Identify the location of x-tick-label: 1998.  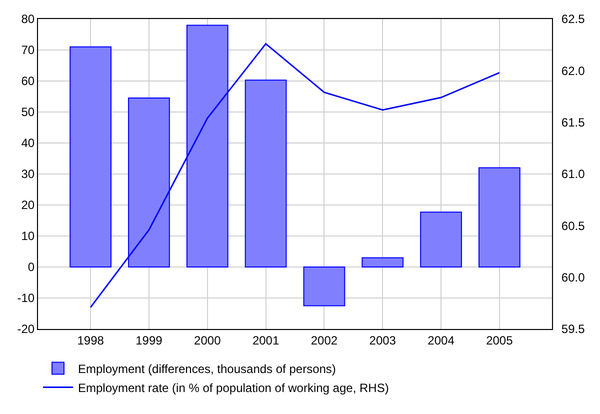
(90, 340).